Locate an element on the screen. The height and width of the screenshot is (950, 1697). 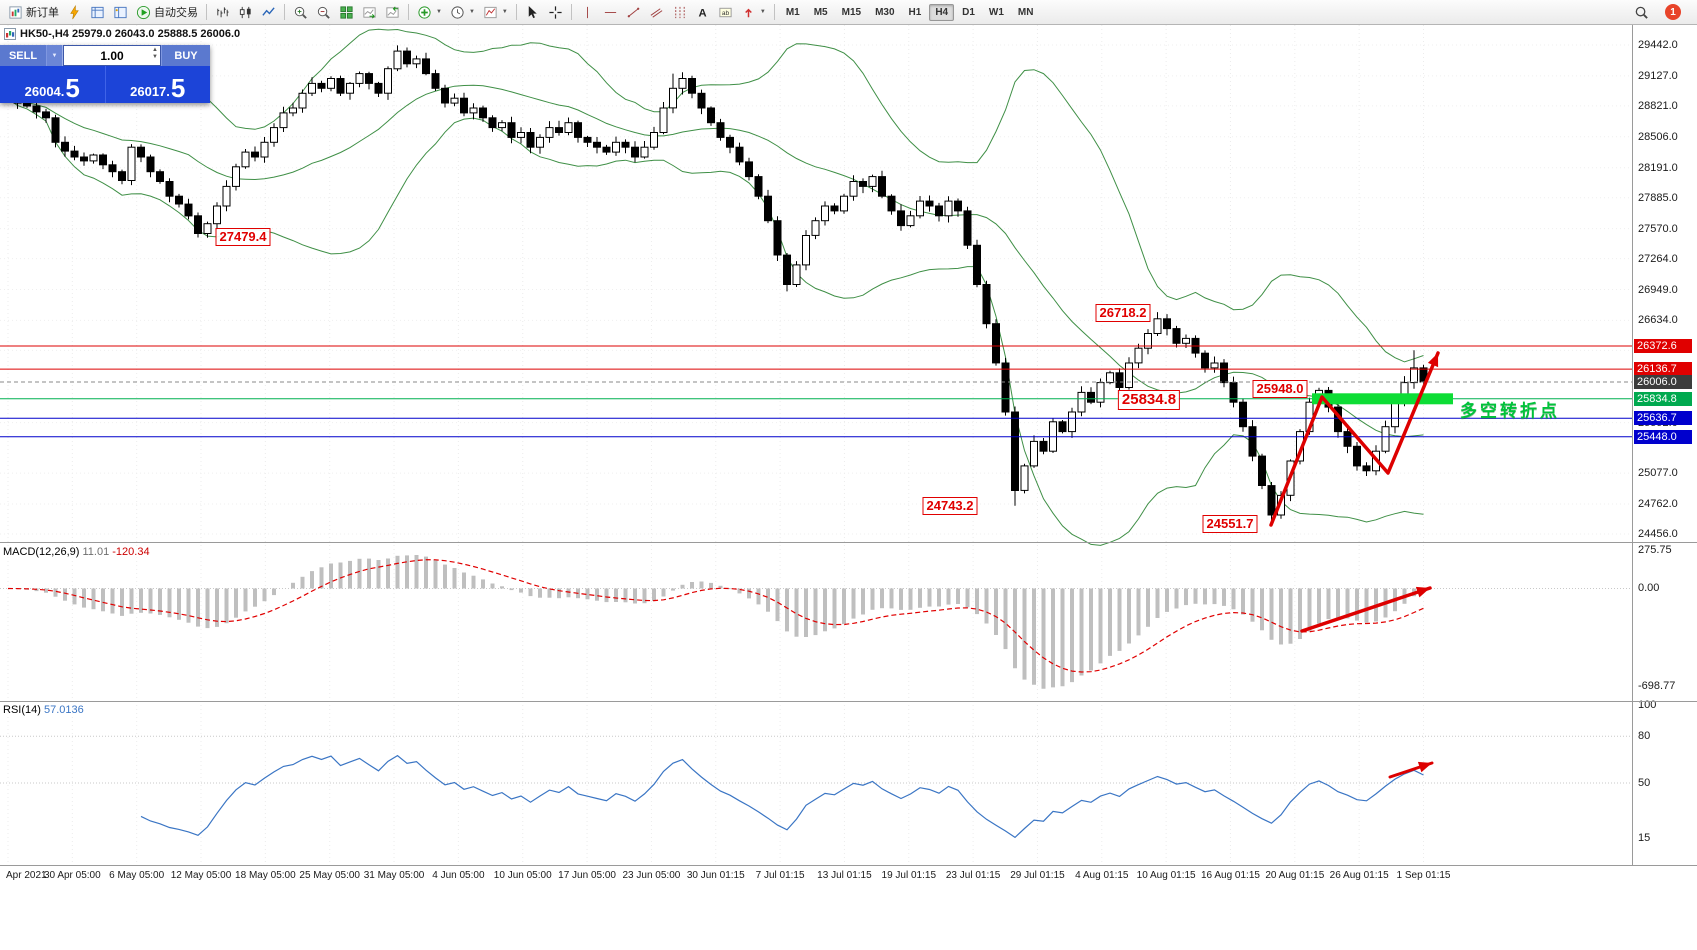
tile-windows-button is located at coordinates (346, 12).